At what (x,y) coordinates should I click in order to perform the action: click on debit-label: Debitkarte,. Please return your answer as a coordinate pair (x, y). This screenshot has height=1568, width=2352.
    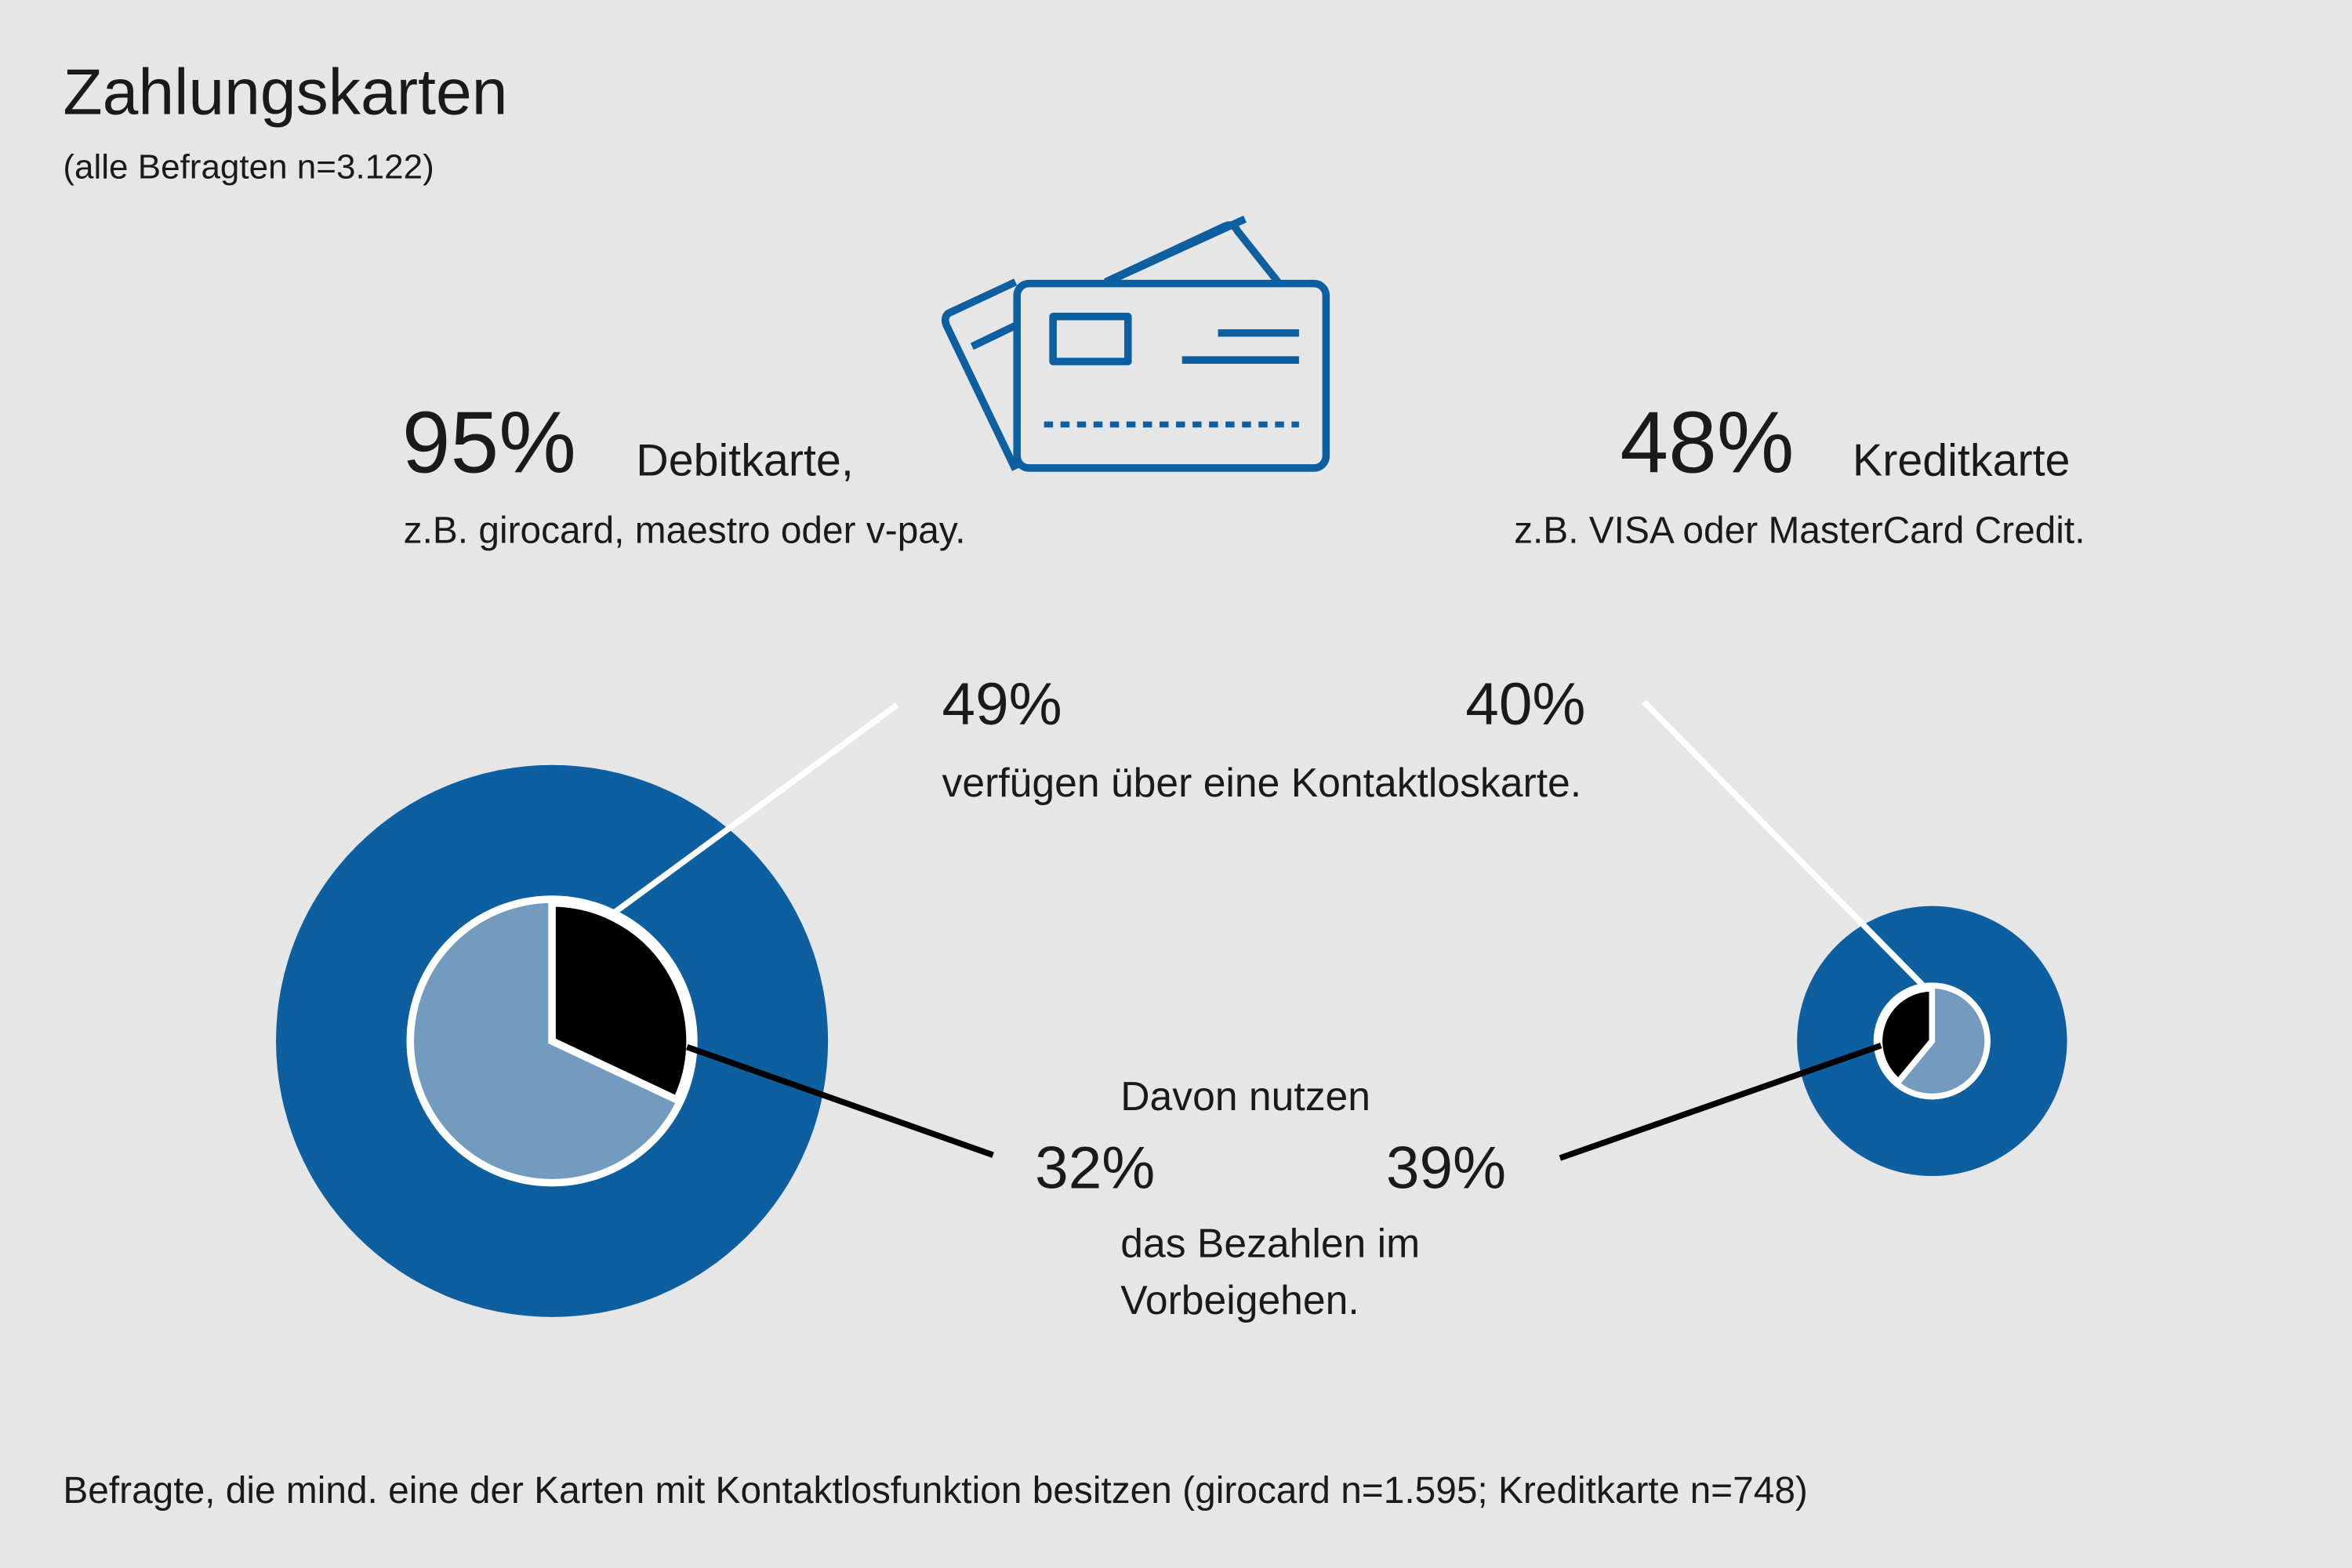
    Looking at the image, I should click on (745, 461).